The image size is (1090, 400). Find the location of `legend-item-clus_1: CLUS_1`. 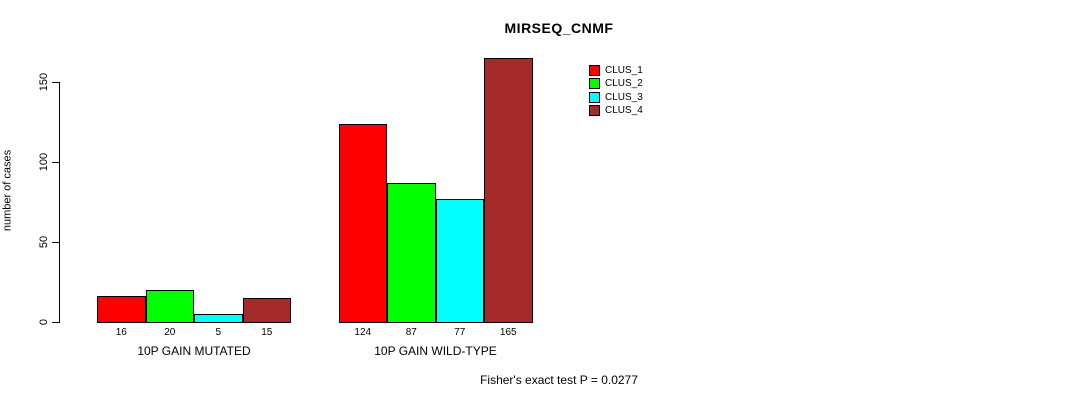

legend-item-clus_1: CLUS_1 is located at coordinates (624, 70).